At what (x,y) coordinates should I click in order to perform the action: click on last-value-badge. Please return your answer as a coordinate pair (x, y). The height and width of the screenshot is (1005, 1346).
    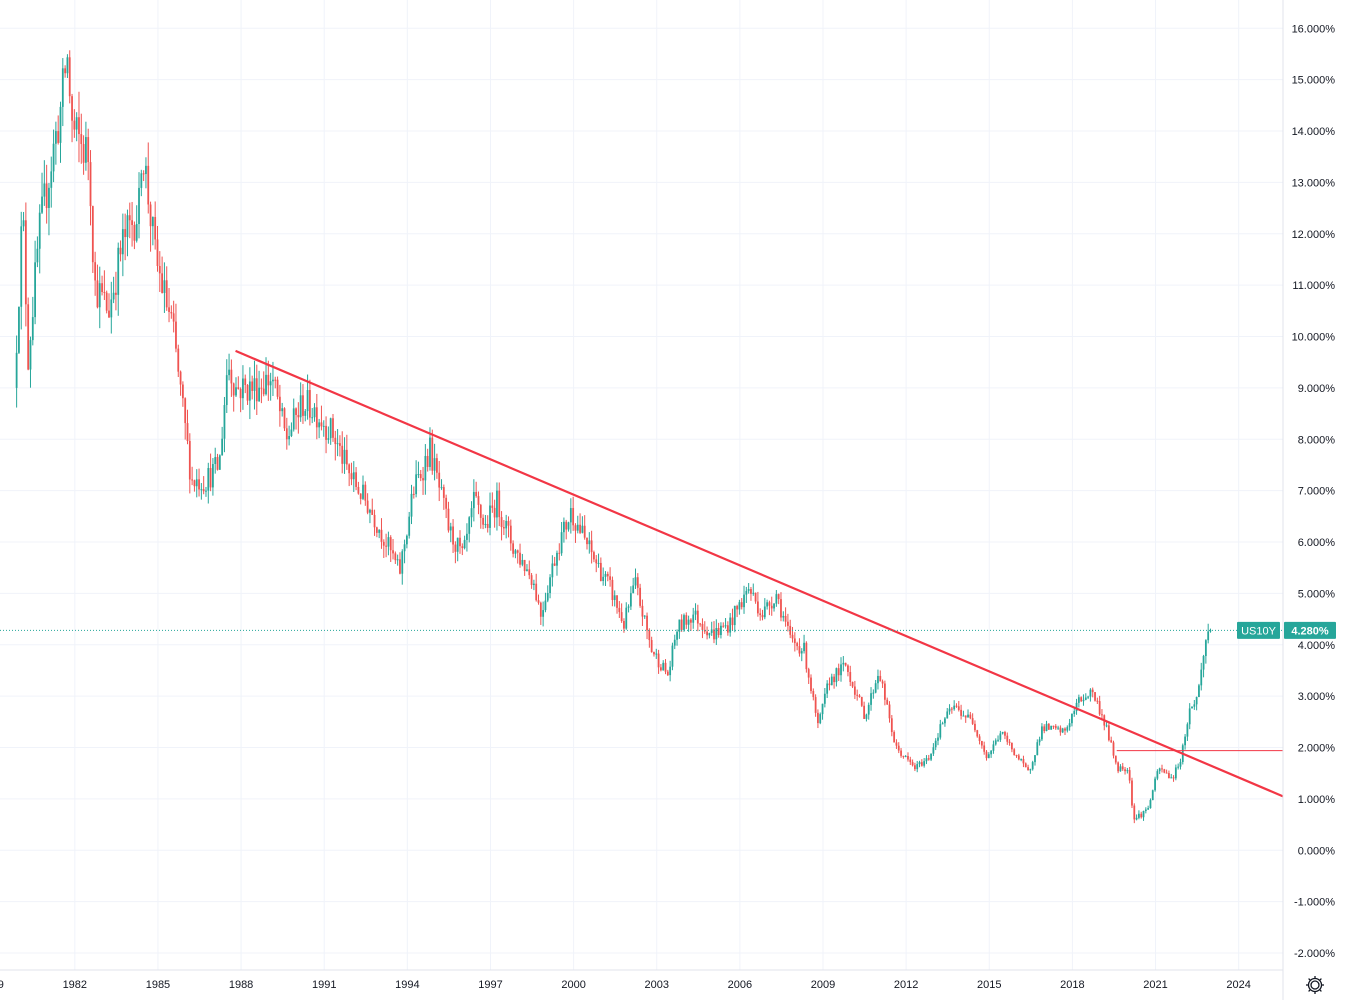
    Looking at the image, I should click on (1310, 630).